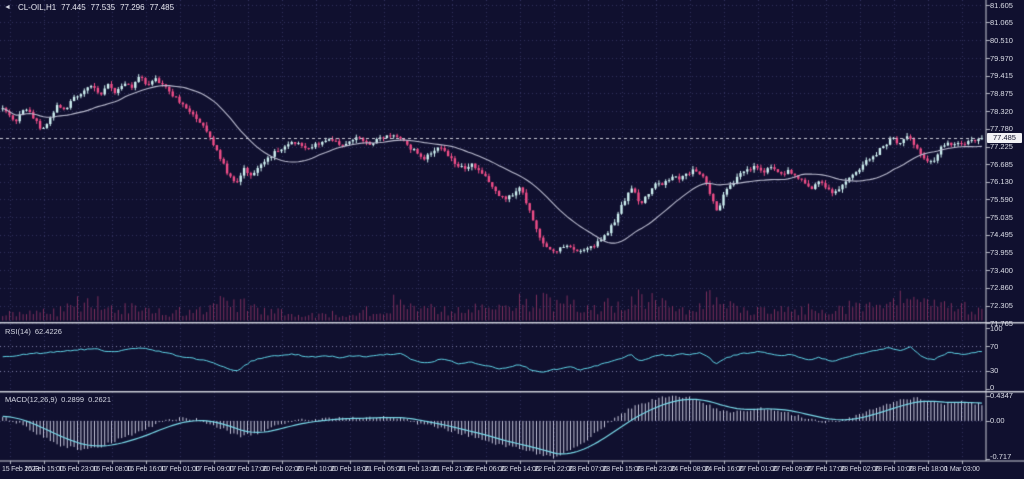 The width and height of the screenshot is (1024, 479). Describe the element at coordinates (146, 469) in the screenshot. I see `time-axis-label: 16 Feb 16:00` at that location.